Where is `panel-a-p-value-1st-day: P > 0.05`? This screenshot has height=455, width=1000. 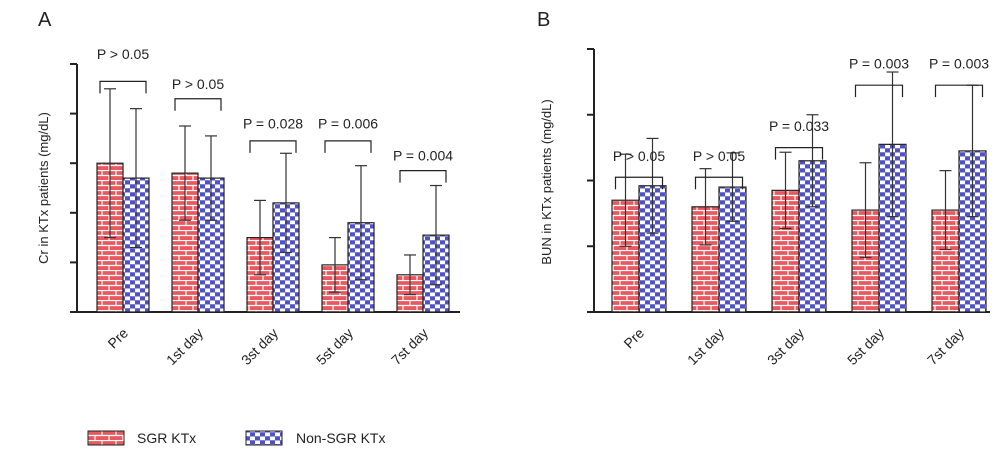 panel-a-p-value-1st-day: P > 0.05 is located at coordinates (198, 84).